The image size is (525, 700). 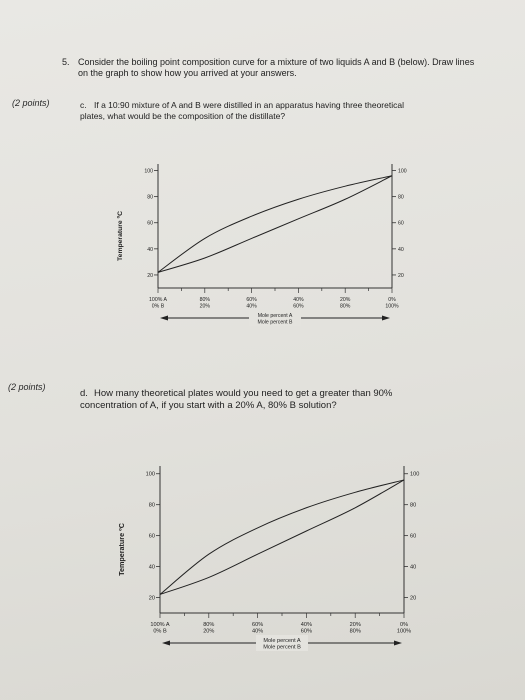 What do you see at coordinates (83, 105) in the screenshot?
I see `part-c-letter: c.` at bounding box center [83, 105].